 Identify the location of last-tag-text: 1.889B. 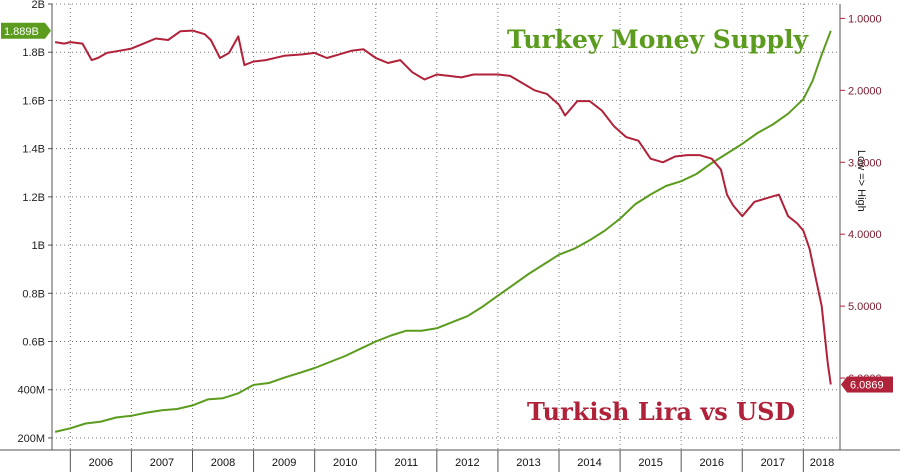
(21, 32).